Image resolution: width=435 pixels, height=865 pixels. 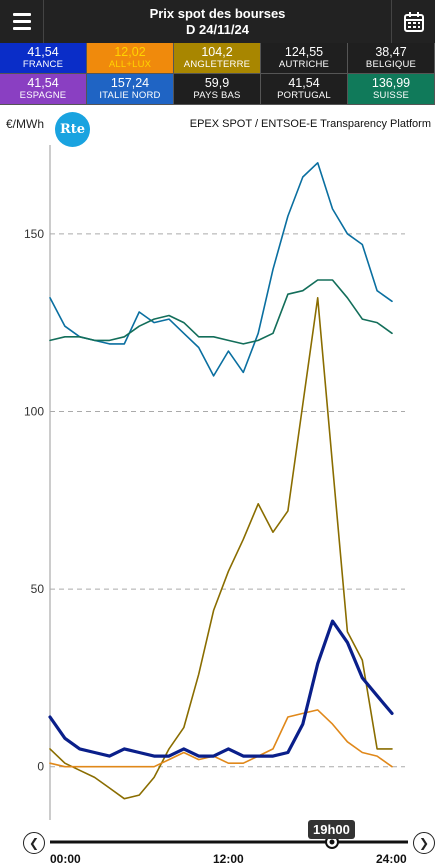 I want to click on hamburger-menu-icon, so click(x=21, y=21).